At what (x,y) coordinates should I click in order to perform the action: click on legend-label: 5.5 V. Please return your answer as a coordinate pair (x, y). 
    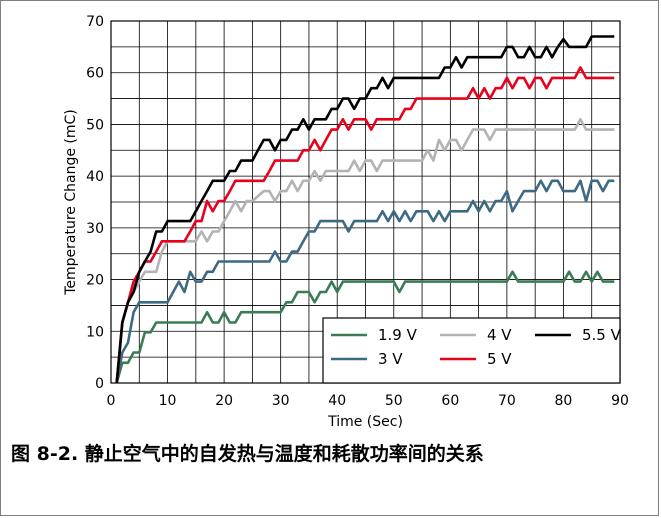
    Looking at the image, I should click on (602, 335).